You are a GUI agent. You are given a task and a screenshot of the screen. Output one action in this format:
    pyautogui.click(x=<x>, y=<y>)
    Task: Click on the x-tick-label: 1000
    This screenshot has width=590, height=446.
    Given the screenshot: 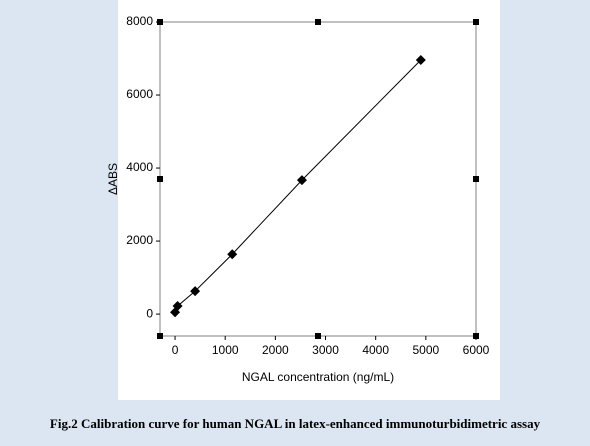 What is the action you would take?
    pyautogui.click(x=225, y=350)
    